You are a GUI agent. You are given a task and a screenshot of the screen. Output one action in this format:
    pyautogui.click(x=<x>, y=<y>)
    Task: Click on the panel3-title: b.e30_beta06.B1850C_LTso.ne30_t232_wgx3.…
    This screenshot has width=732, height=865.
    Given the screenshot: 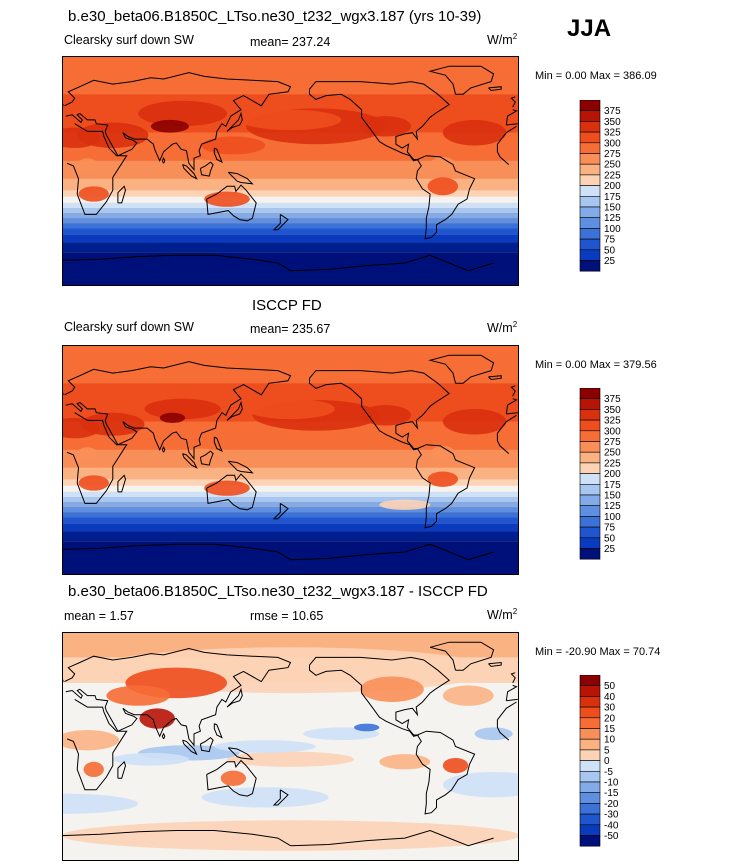 What is the action you would take?
    pyautogui.click(x=278, y=591)
    